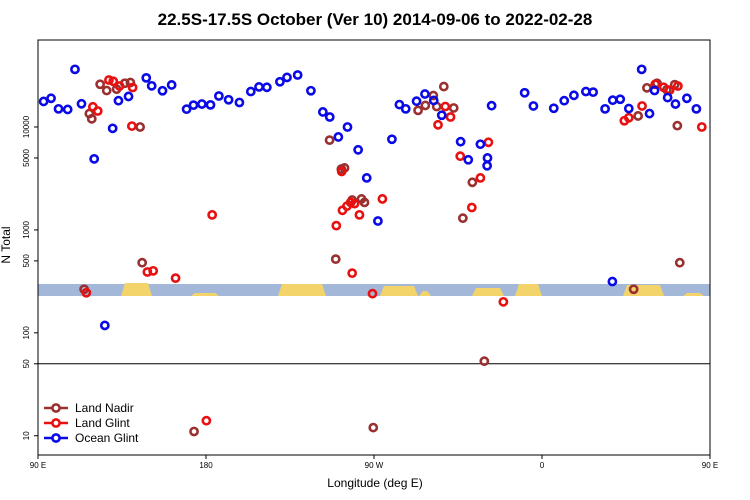 The width and height of the screenshot is (750, 500). What do you see at coordinates (26, 435) in the screenshot?
I see `y-tick-label: 10` at bounding box center [26, 435].